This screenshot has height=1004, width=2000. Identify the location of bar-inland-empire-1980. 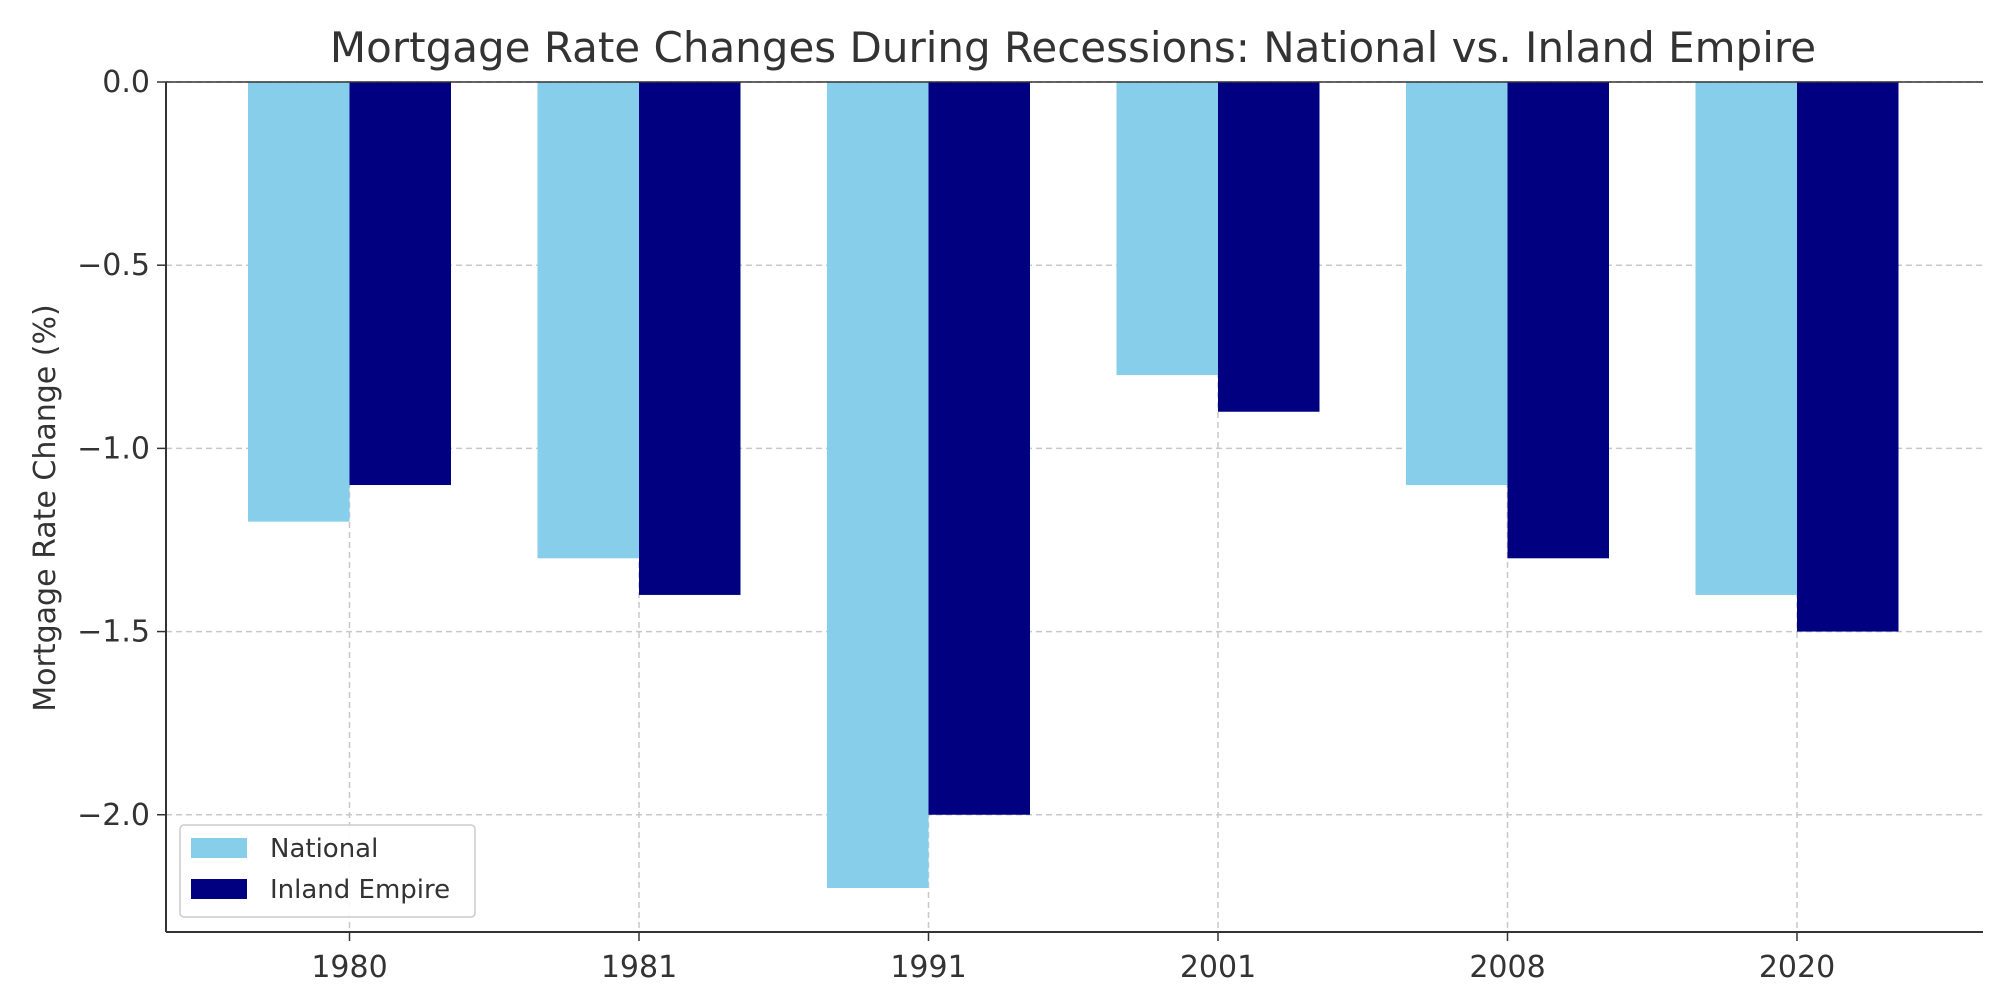
(400, 284).